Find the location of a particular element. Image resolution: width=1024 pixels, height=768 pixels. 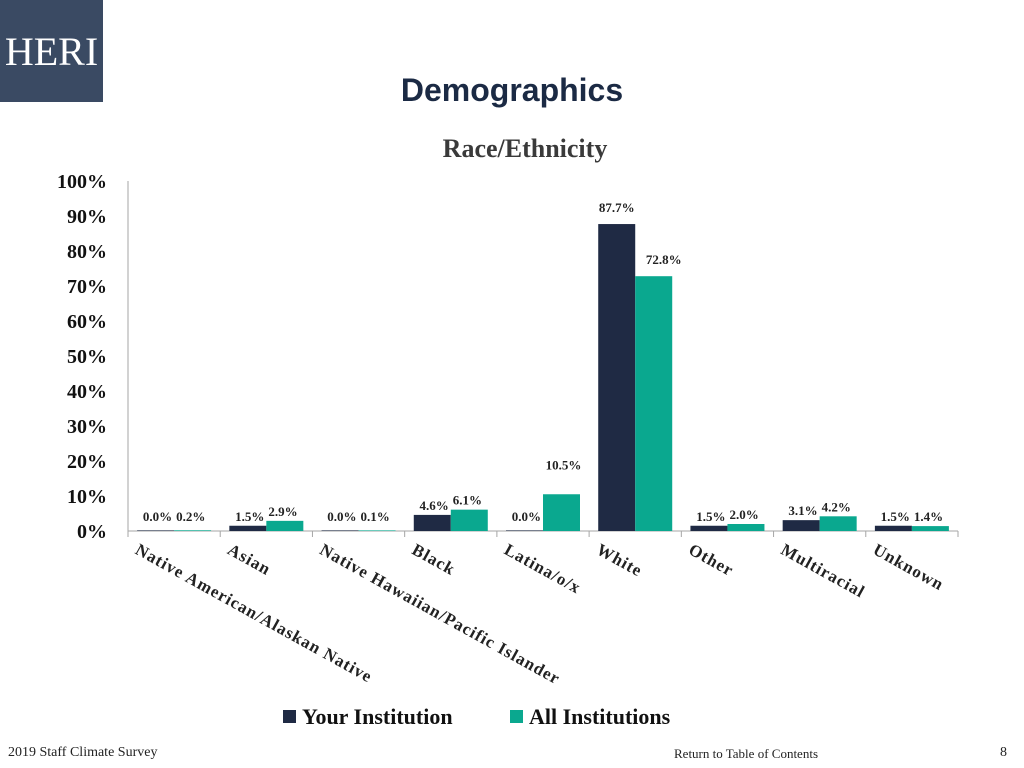

heri-logo: HERI is located at coordinates (51, 51).